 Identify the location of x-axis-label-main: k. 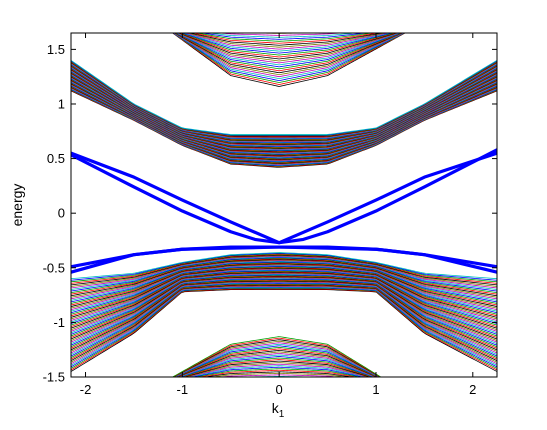
(276, 408).